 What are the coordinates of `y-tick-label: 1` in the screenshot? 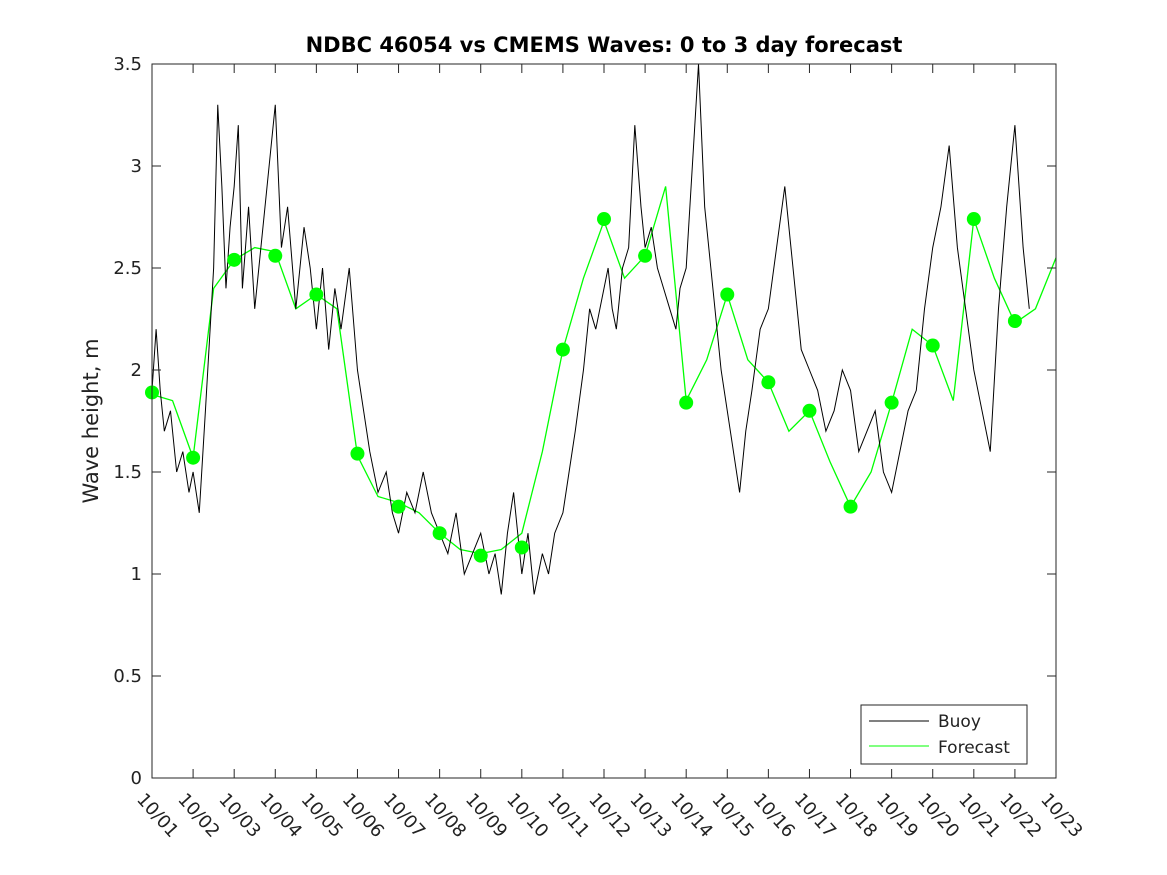 It's located at (136, 574).